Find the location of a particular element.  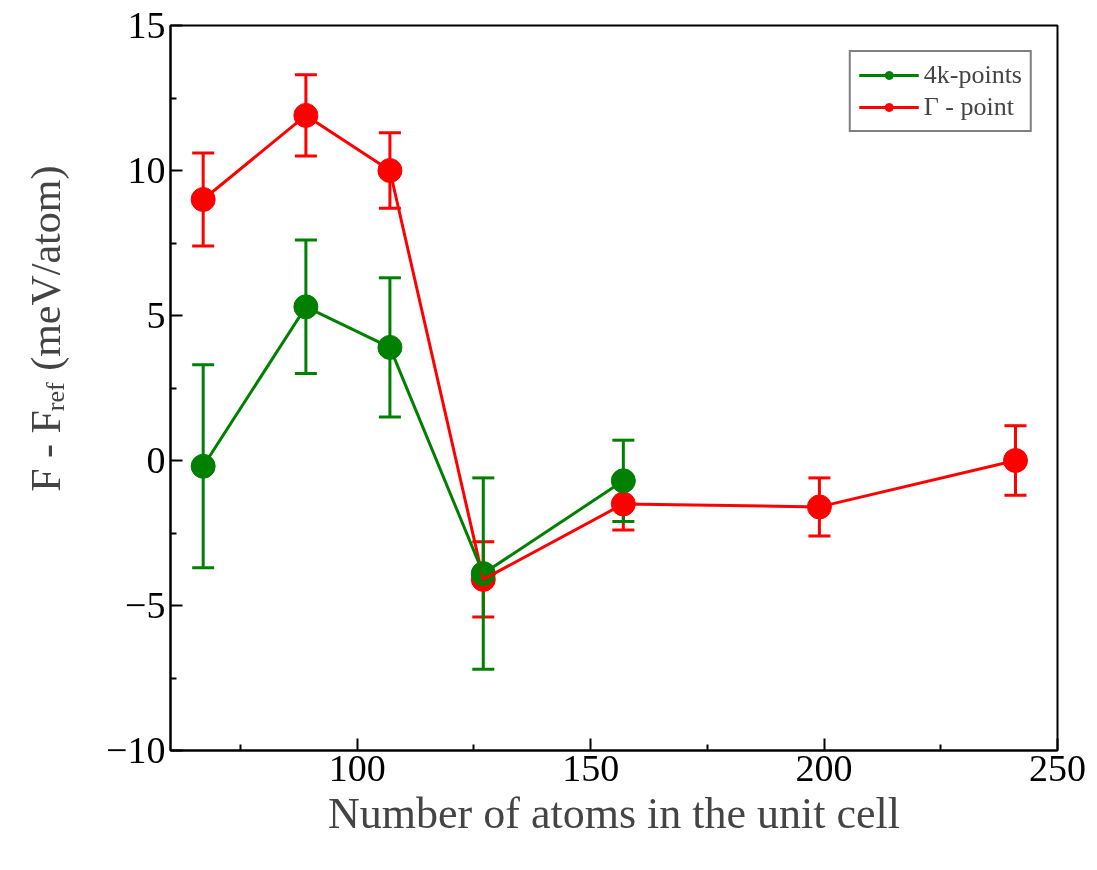

y-tick-label: 15 is located at coordinates (146, 25).